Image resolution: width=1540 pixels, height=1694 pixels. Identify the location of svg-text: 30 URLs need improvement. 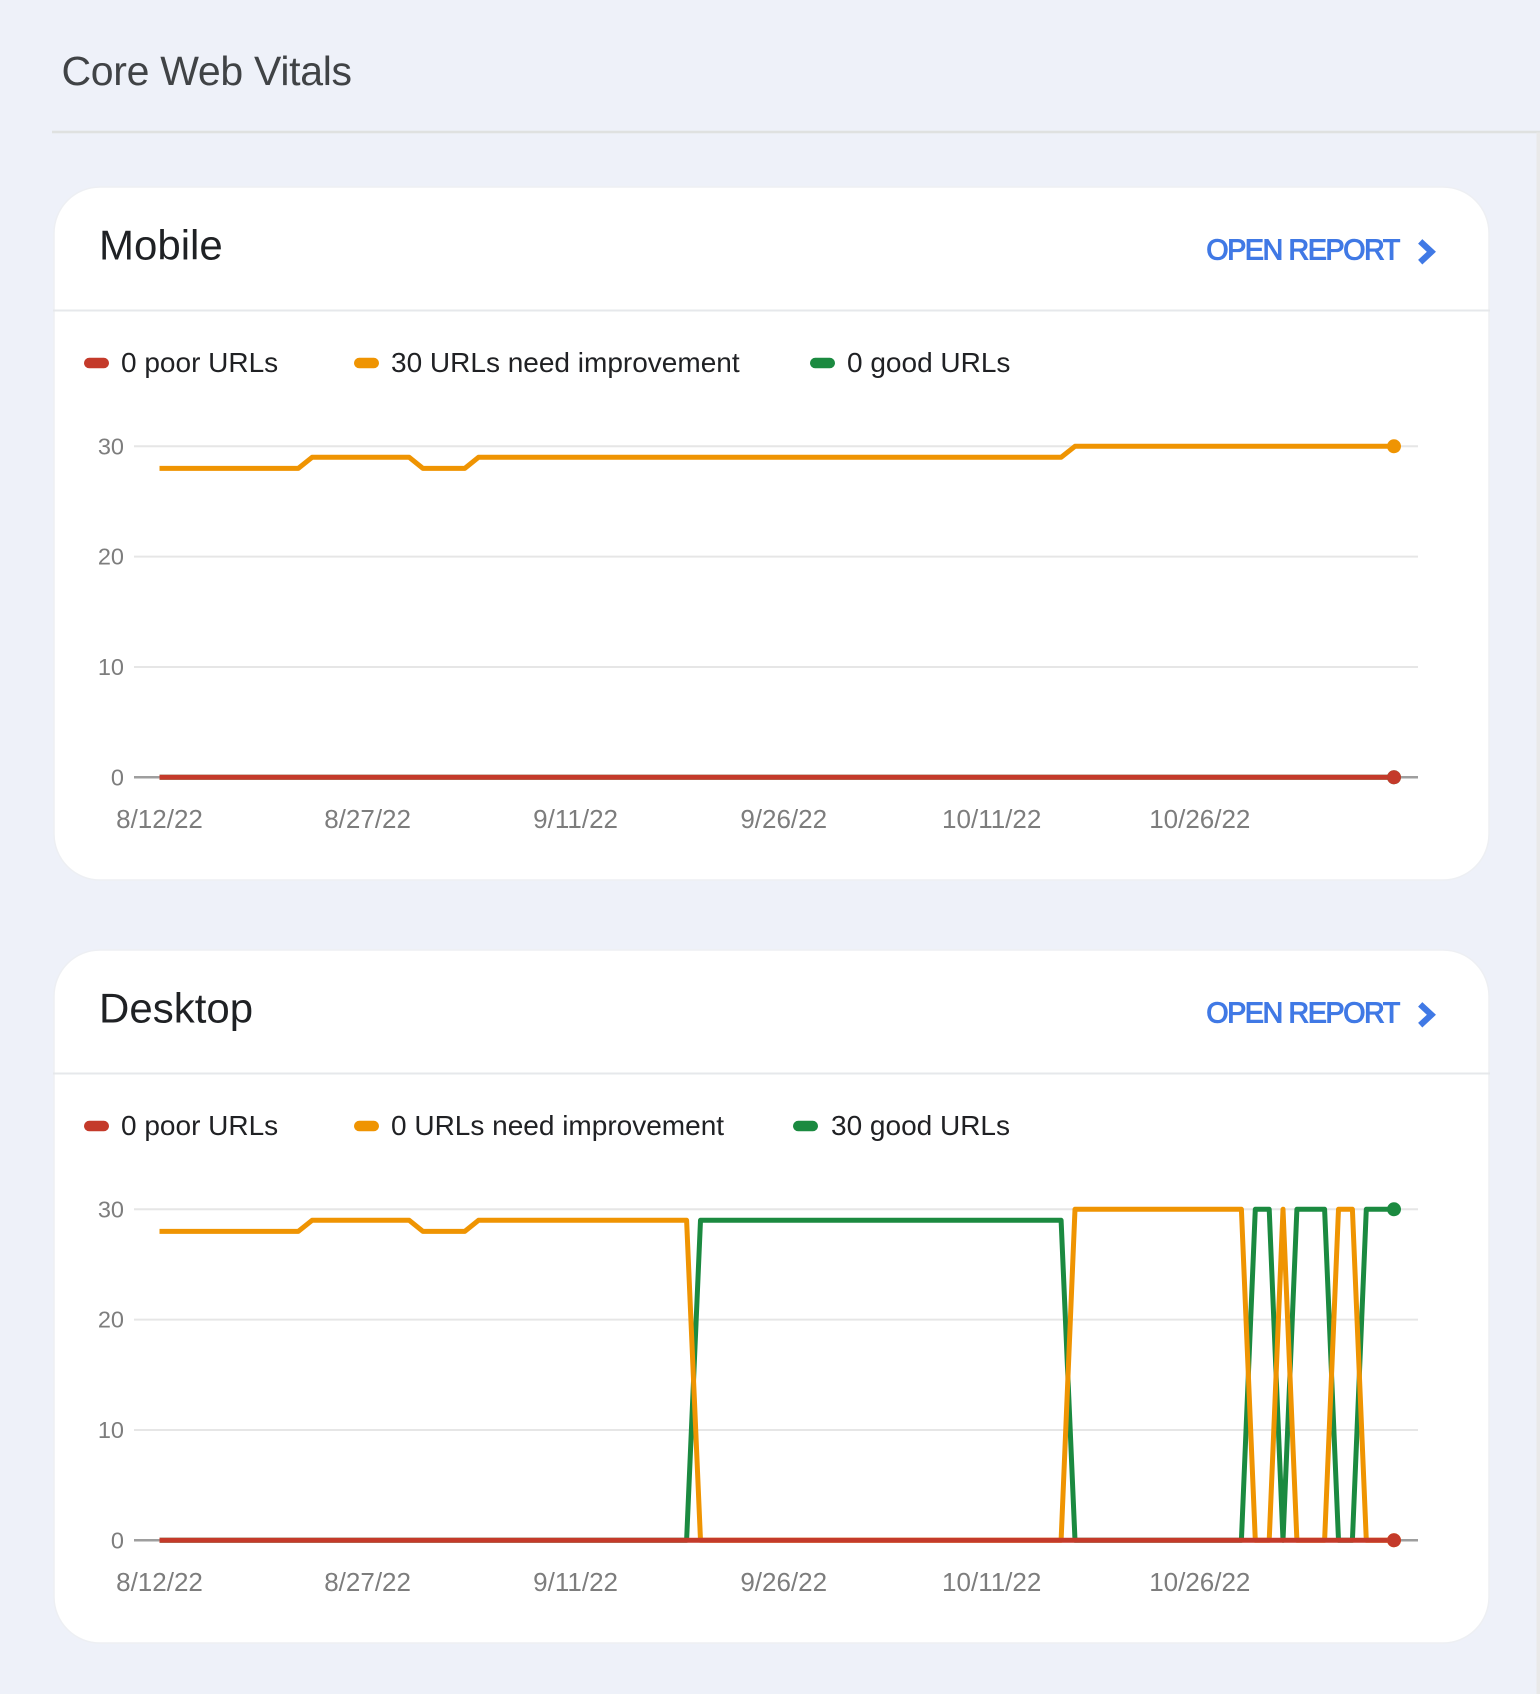
(565, 362).